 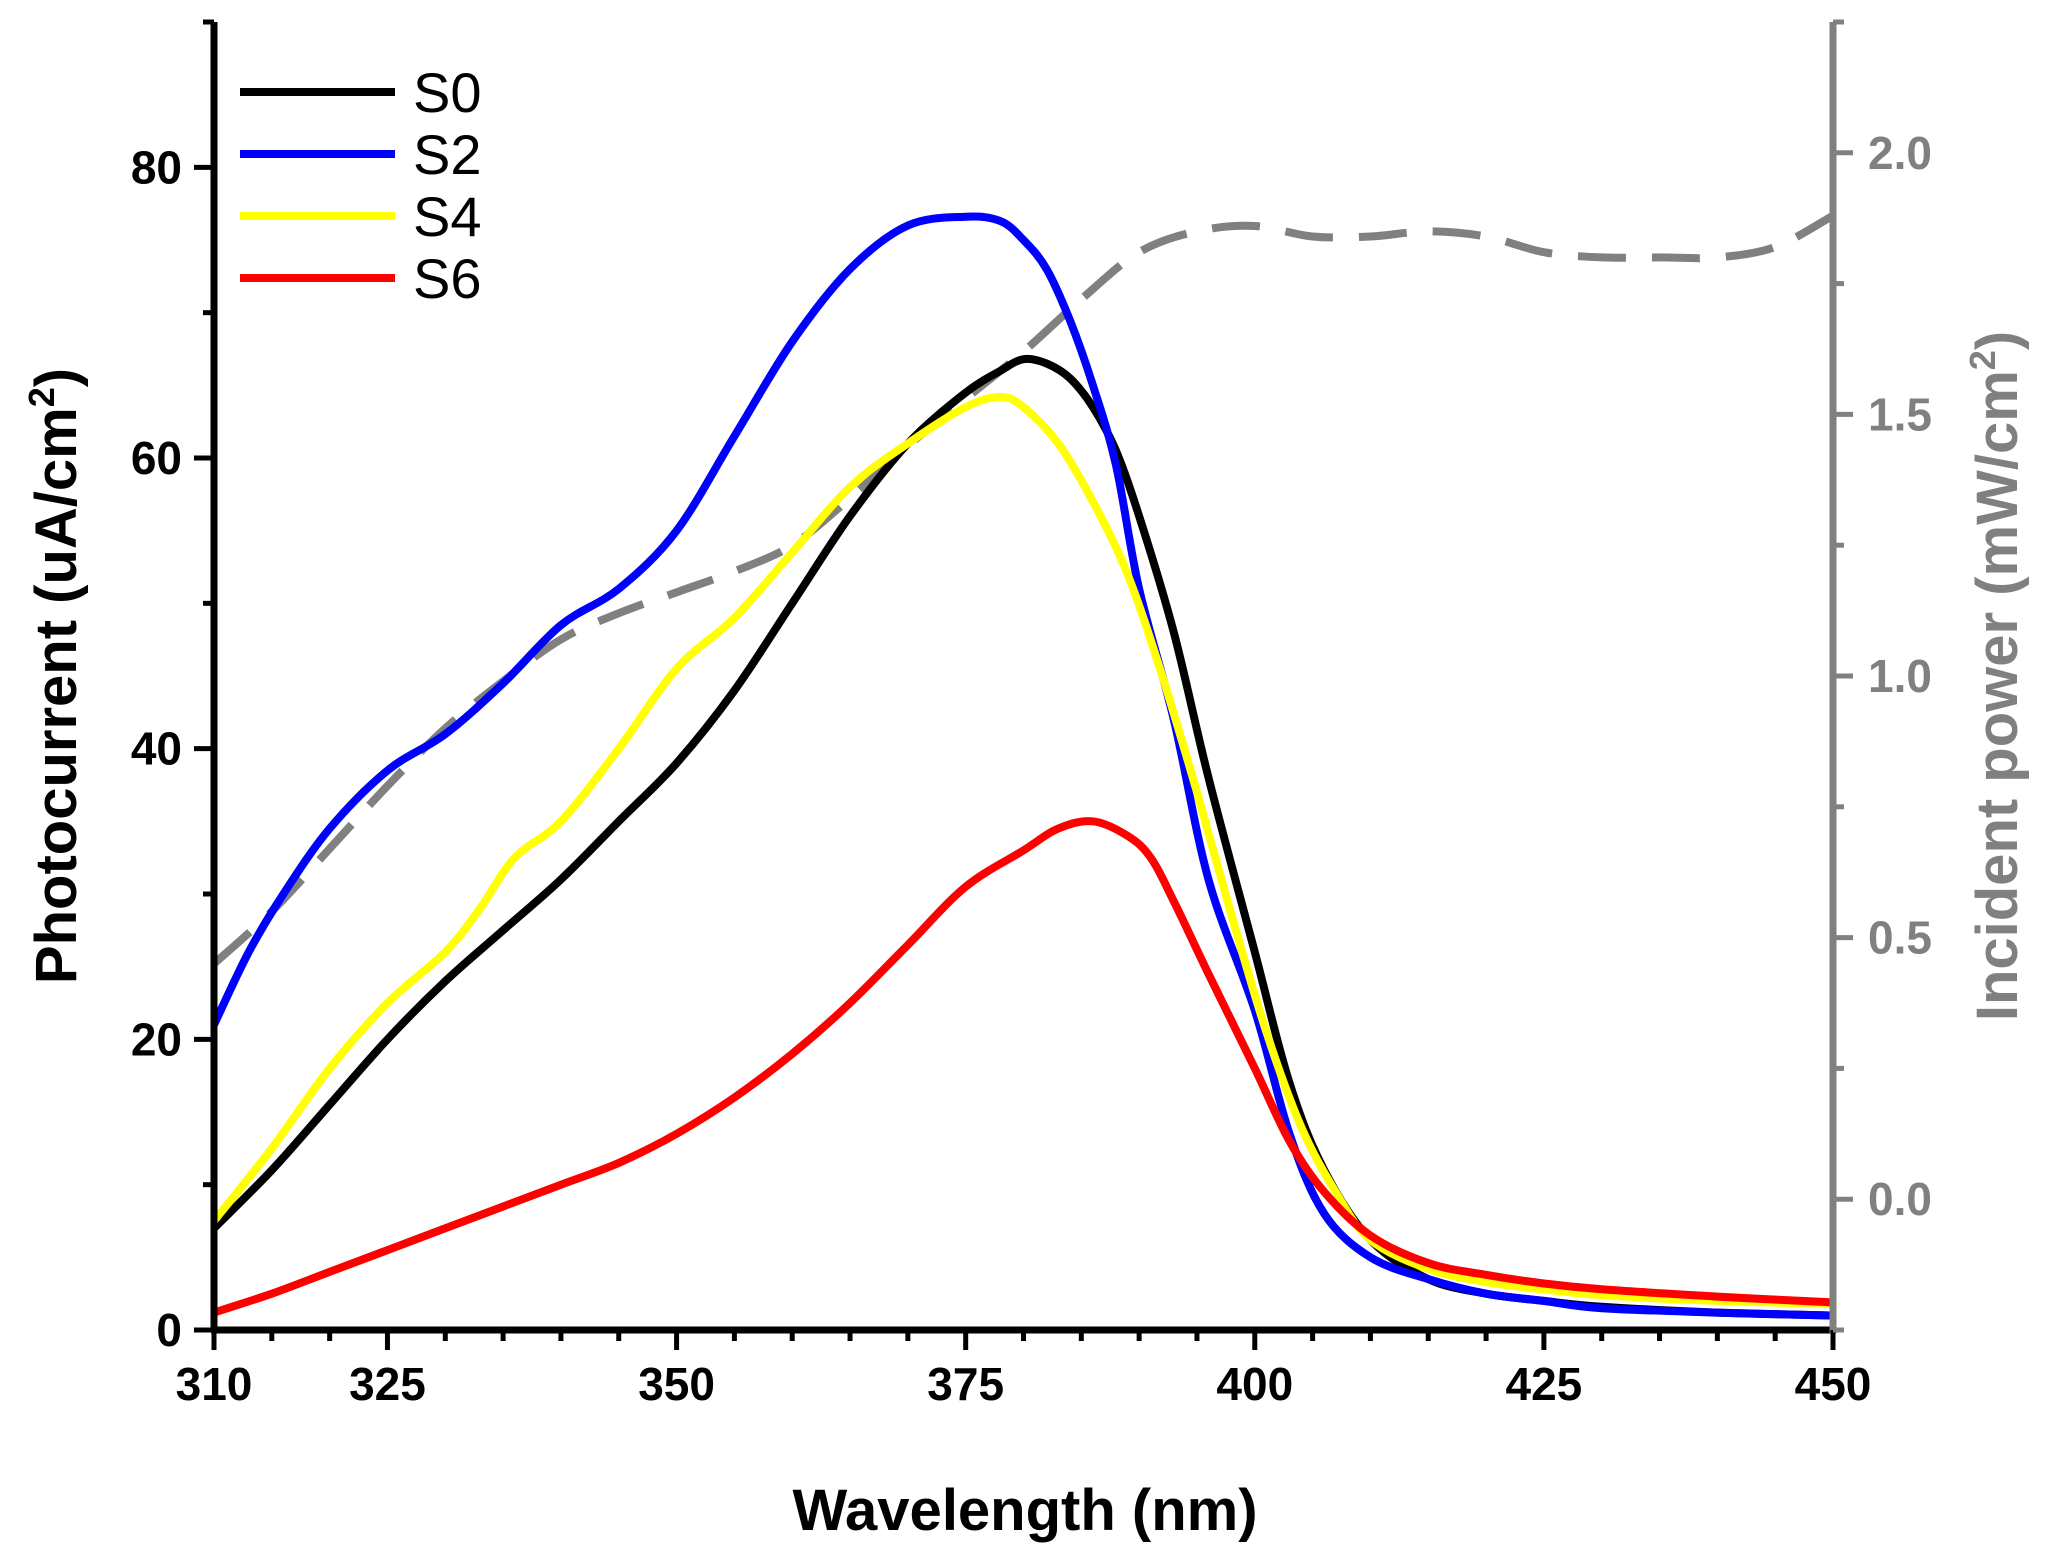 What do you see at coordinates (447, 92) in the screenshot?
I see `legend-label-s0: S0` at bounding box center [447, 92].